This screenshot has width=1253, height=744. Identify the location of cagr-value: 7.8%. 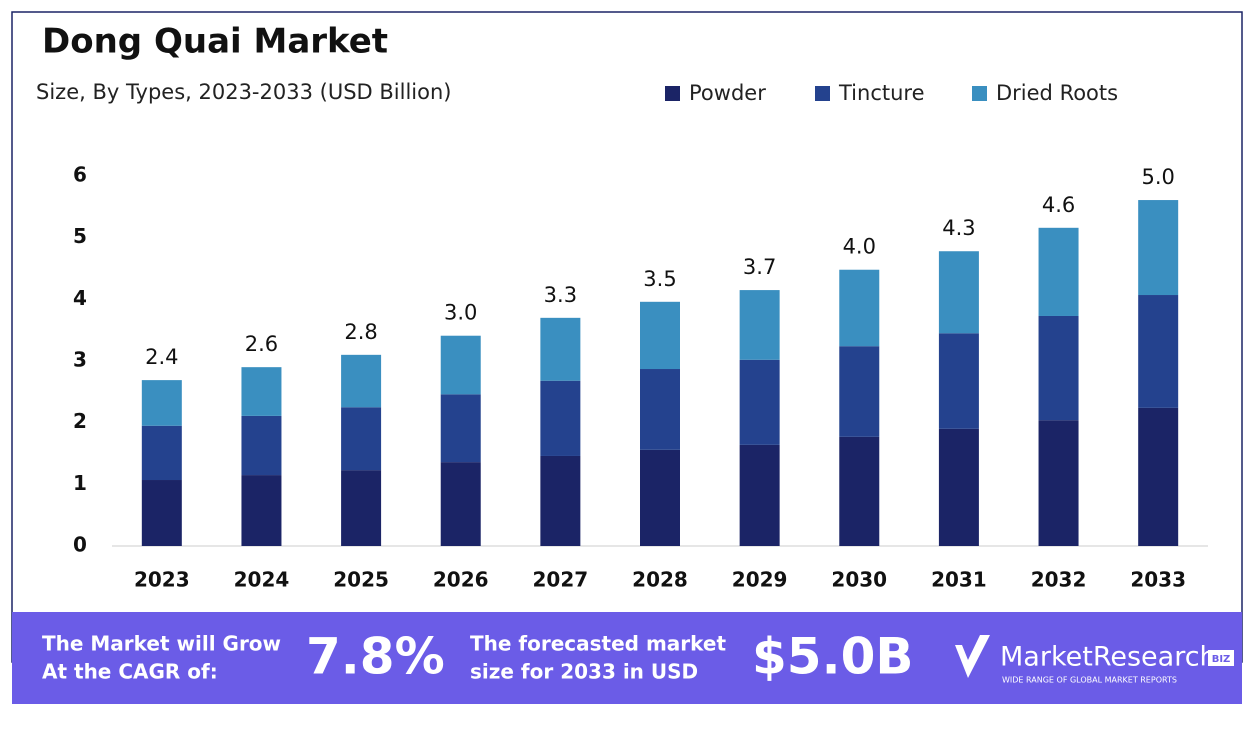
(375, 657).